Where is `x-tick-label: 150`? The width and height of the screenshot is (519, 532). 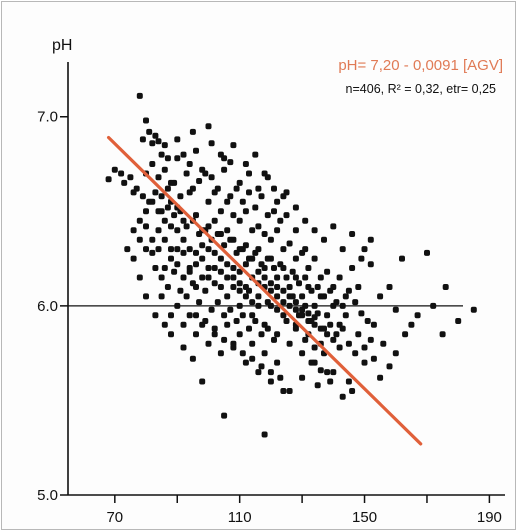
x-tick-label: 150 is located at coordinates (364, 517).